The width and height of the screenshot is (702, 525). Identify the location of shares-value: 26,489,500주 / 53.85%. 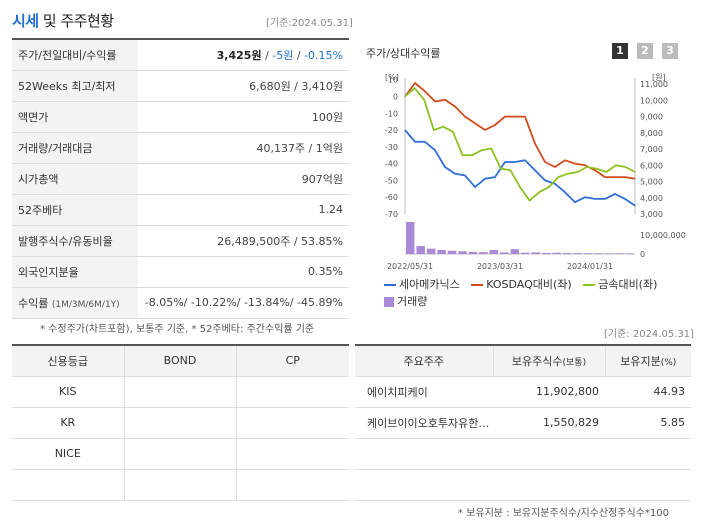
(243, 241).